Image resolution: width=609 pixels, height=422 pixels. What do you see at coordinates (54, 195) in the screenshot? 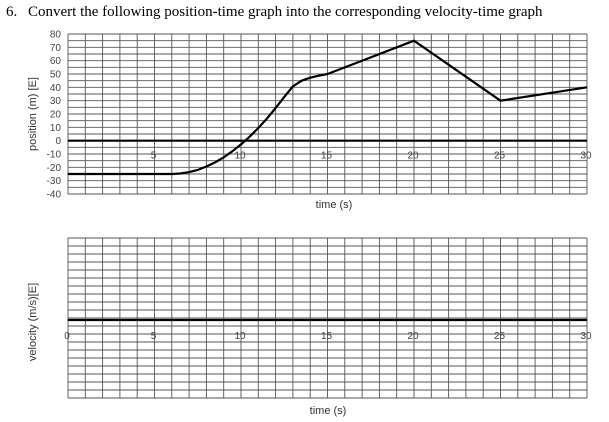
I see `y-tick-label: -40` at bounding box center [54, 195].